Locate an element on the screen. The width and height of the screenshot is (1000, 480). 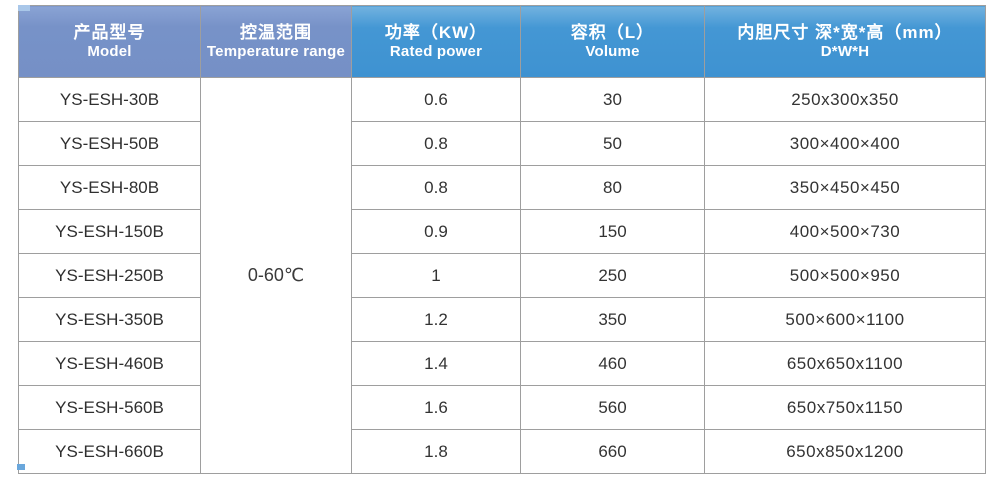
temperature-range-cell: 0-60℃ is located at coordinates (276, 275).